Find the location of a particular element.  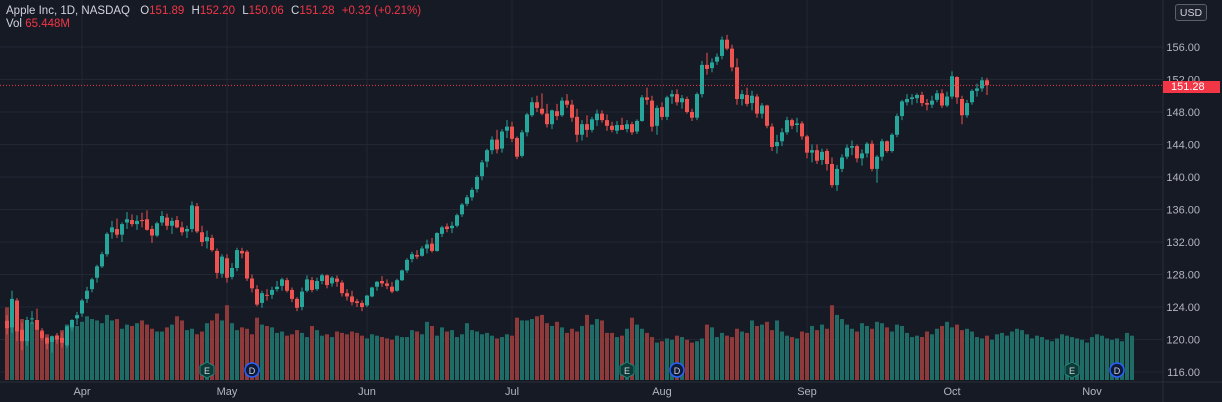

currency-button: USD is located at coordinates (1191, 12).